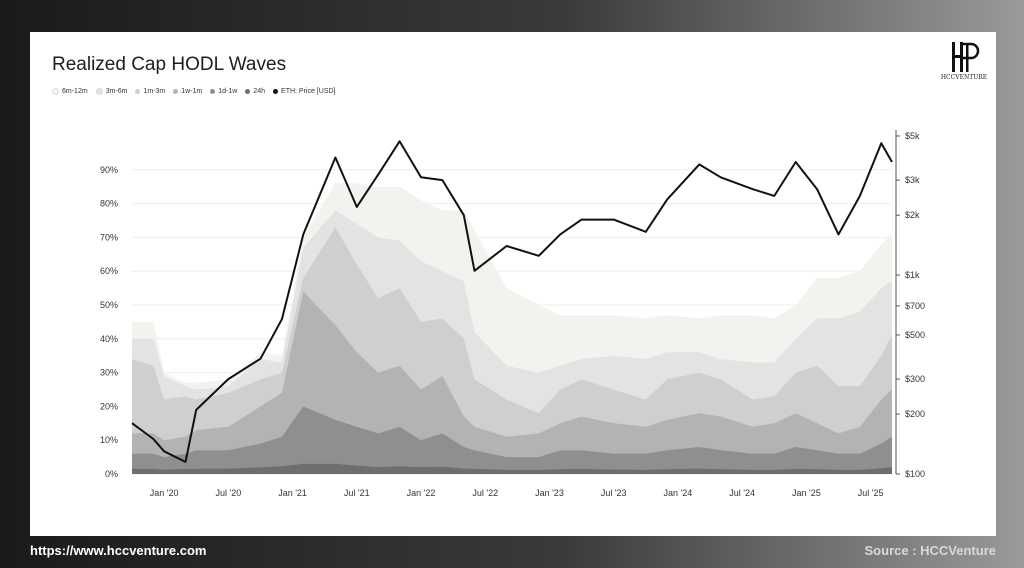 This screenshot has width=1024, height=568. Describe the element at coordinates (228, 493) in the screenshot. I see `x-tick-label: Jul '20` at that location.